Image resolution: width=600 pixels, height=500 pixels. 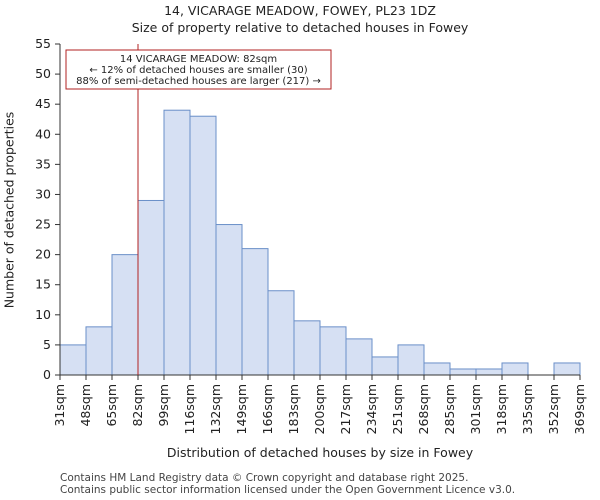 What do you see at coordinates (59, 405) in the screenshot?
I see `x-tick-label: 31sqm` at bounding box center [59, 405].